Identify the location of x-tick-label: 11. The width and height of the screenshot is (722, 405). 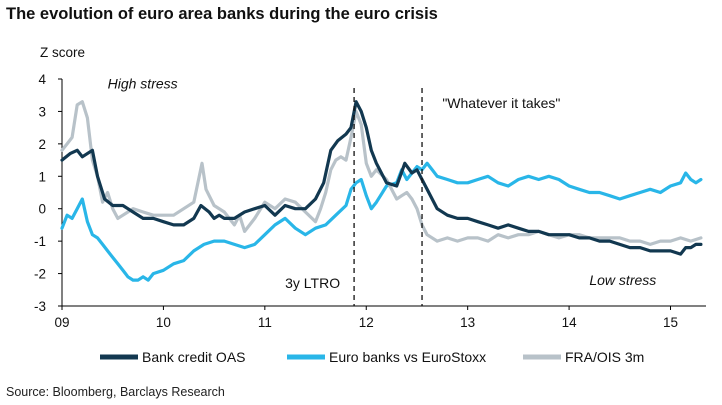
(265, 322).